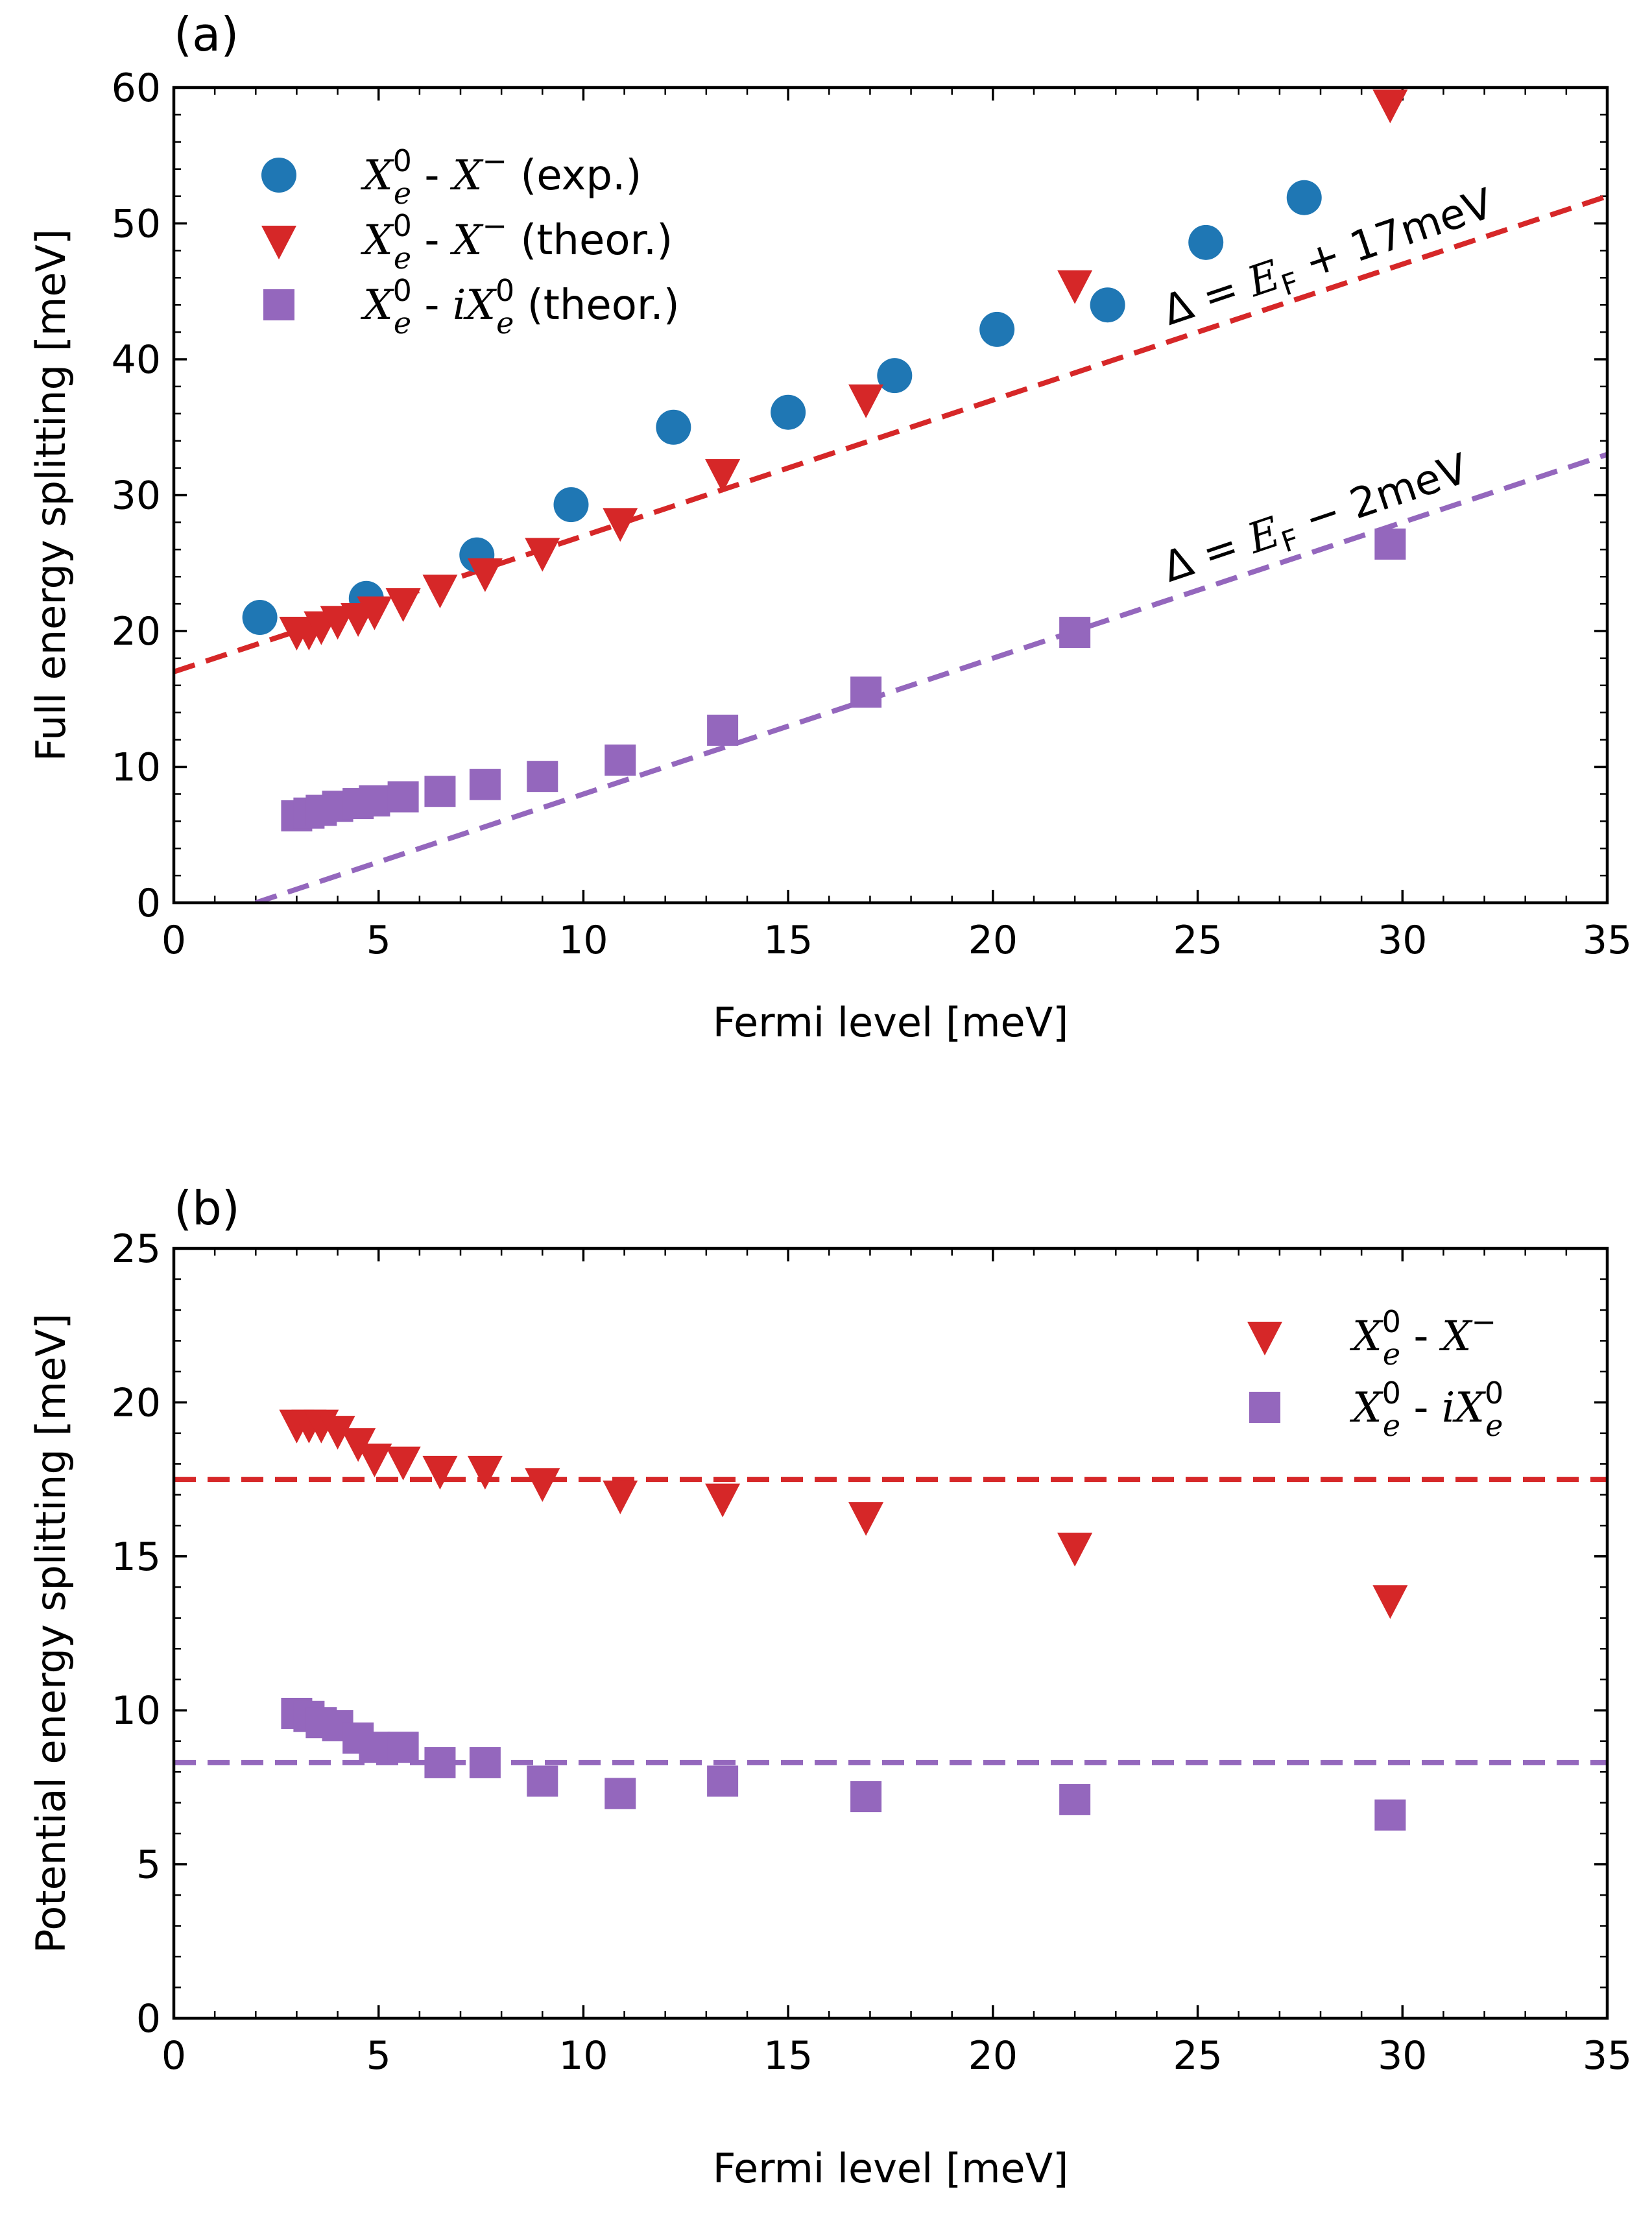  I want to click on legend-entry-label: X0 e - X−, so click(1422, 1338).